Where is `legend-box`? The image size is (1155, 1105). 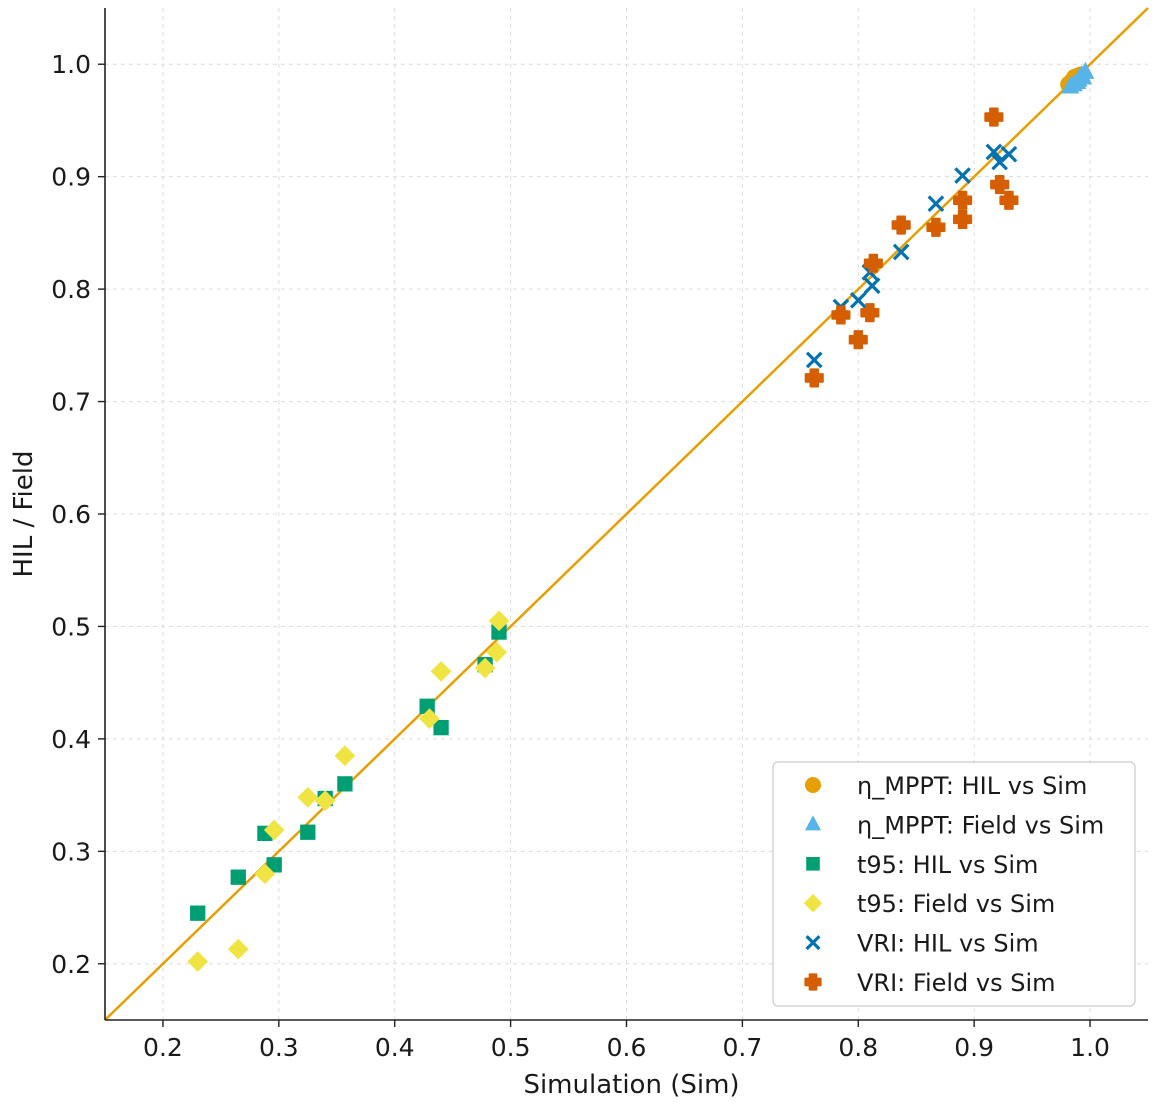 legend-box is located at coordinates (954, 884).